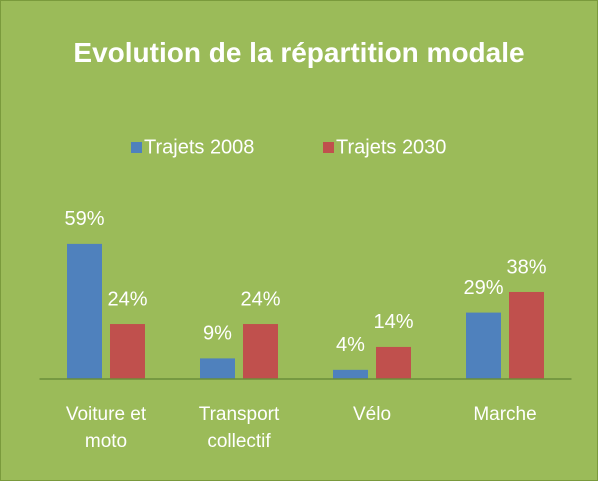  What do you see at coordinates (239, 428) in the screenshot?
I see `x-tick-label: Transport collectif` at bounding box center [239, 428].